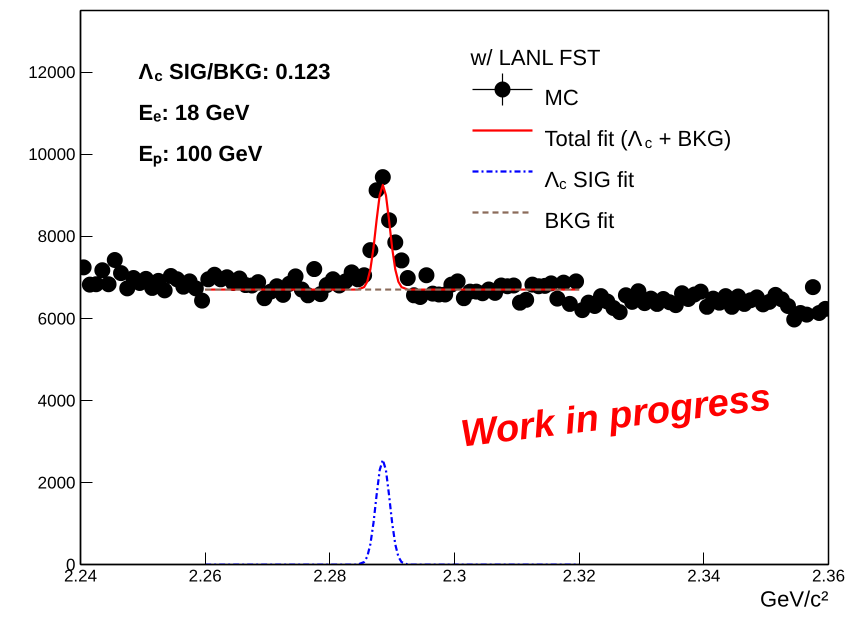  Describe the element at coordinates (57, 482) in the screenshot. I see `y-tick-label: 2000` at that location.